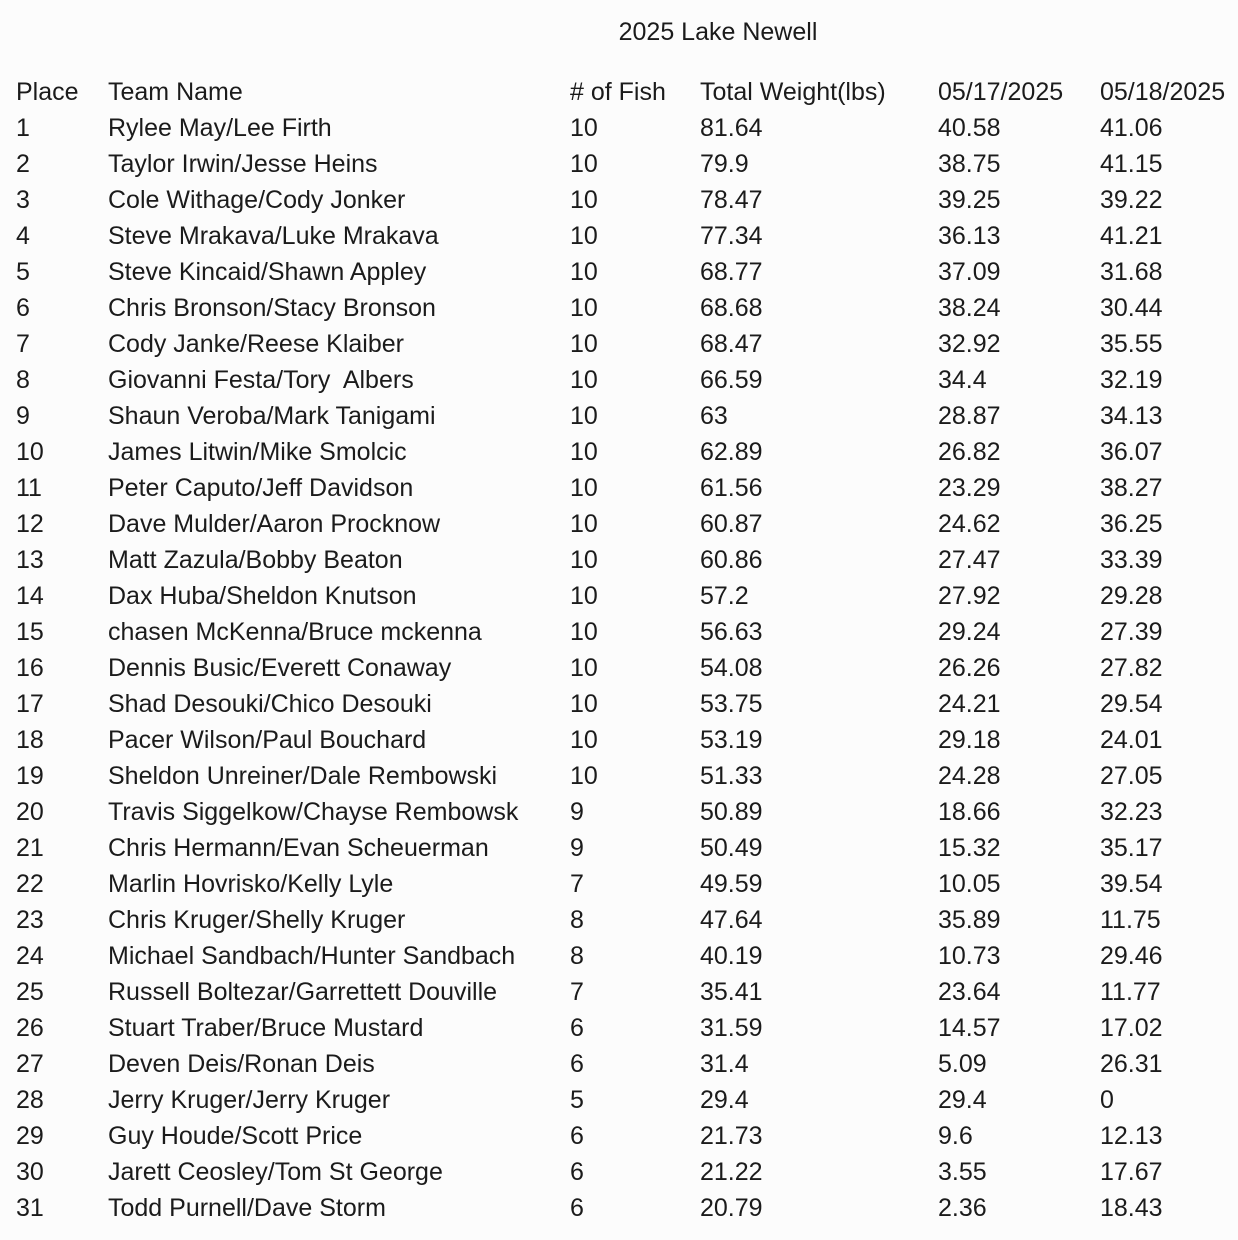  I want to click on cell-day2-weight: 17.67, so click(1131, 1172).